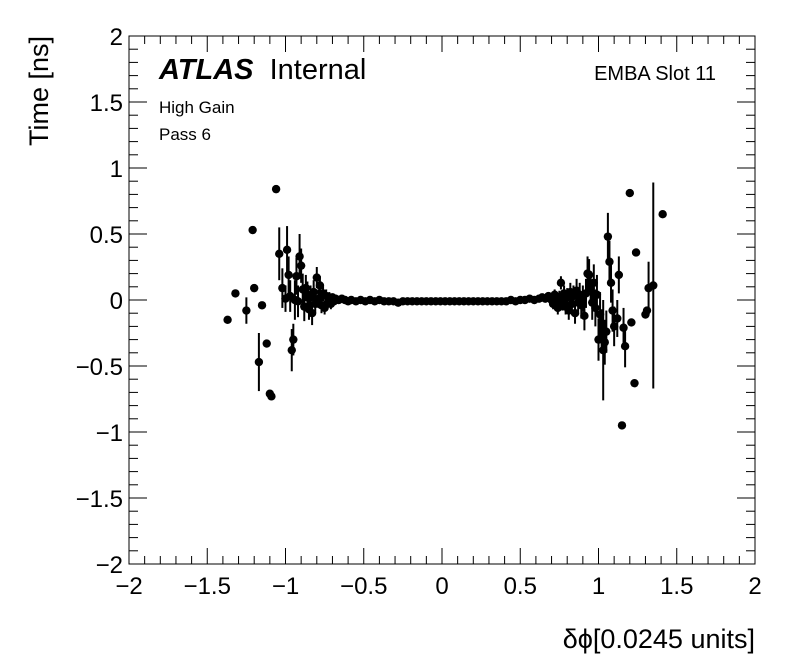  Describe the element at coordinates (116, 301) in the screenshot. I see `y-tick-label: 0` at that location.